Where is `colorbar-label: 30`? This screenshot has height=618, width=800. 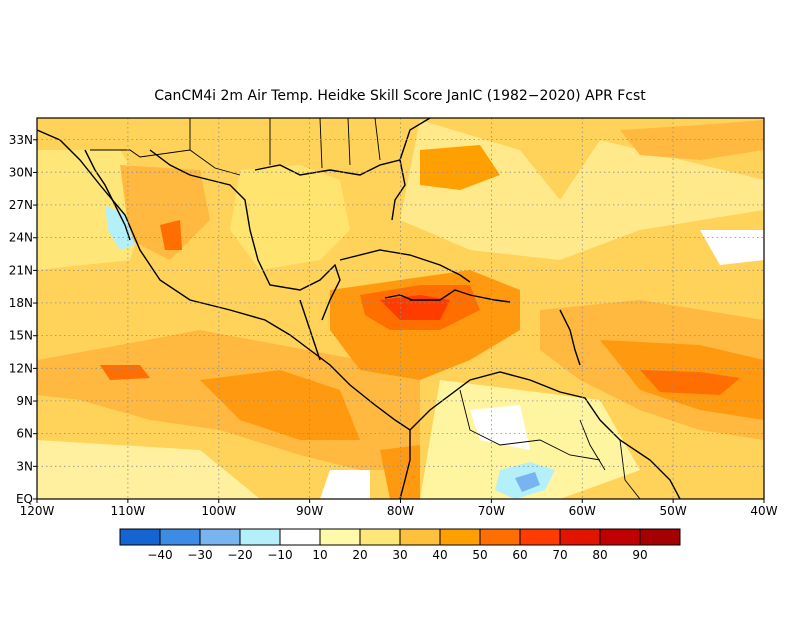 colorbar-label: 30 is located at coordinates (399, 555).